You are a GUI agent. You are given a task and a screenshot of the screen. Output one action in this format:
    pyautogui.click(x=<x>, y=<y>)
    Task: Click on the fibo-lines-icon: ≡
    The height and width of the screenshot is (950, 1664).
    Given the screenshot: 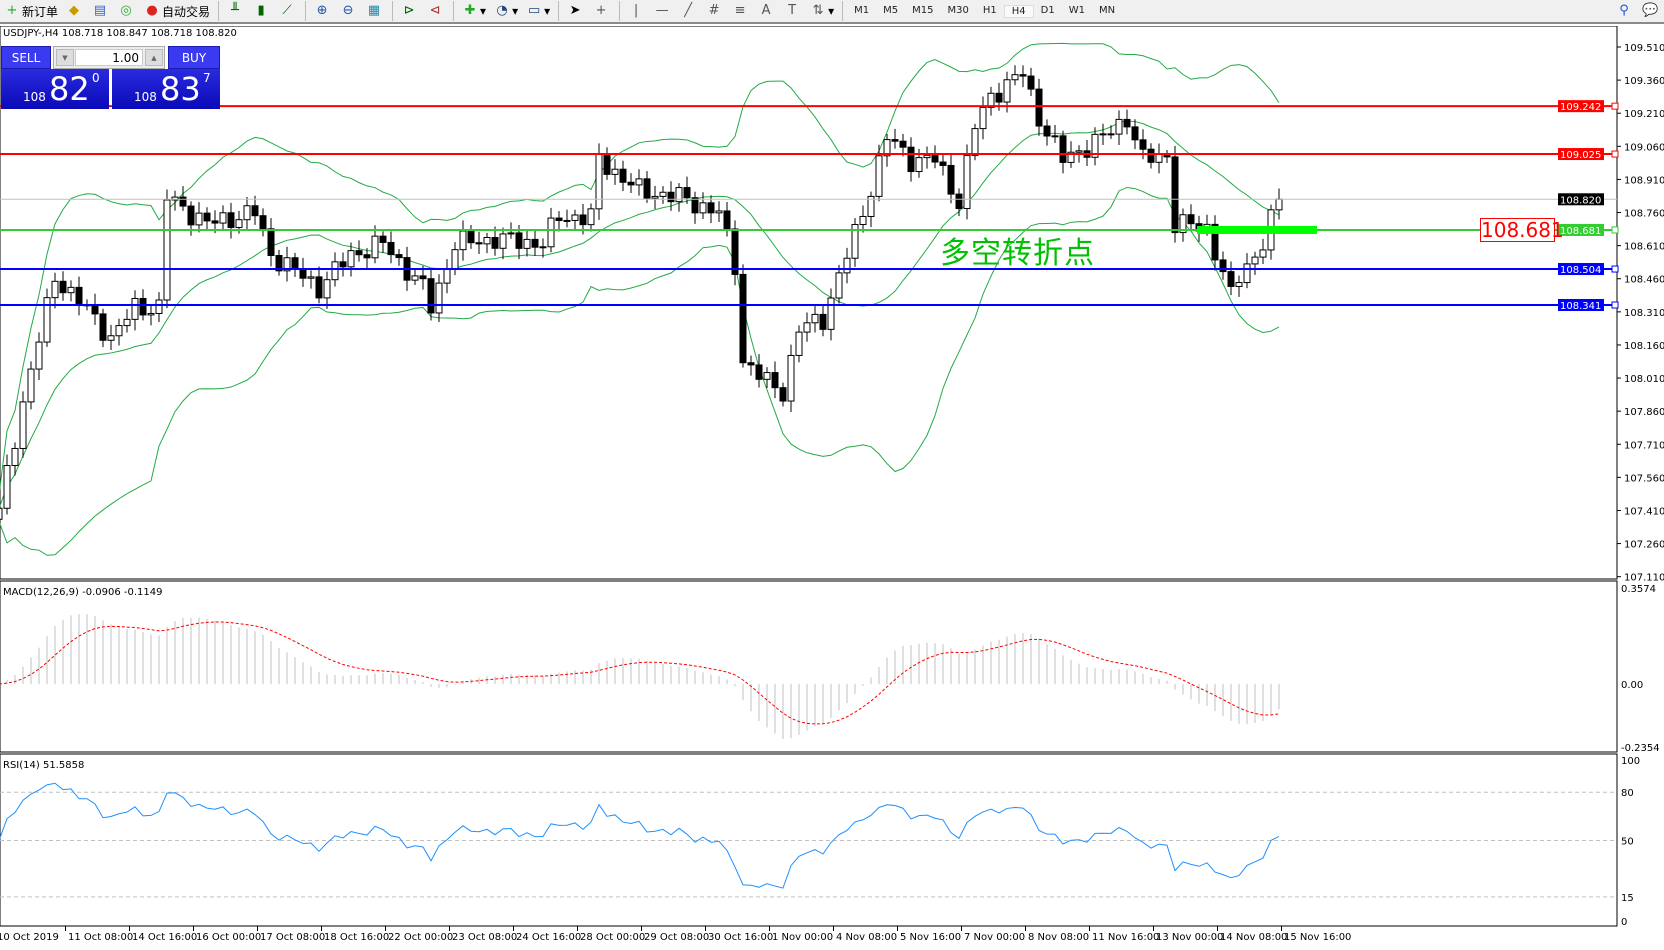 What is the action you would take?
    pyautogui.click(x=740, y=10)
    